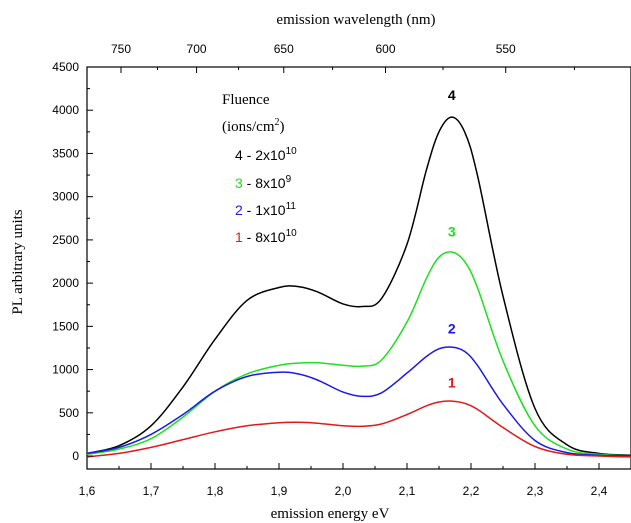 The width and height of the screenshot is (631, 523). Describe the element at coordinates (65, 326) in the screenshot. I see `y-tick-label: 1500` at that location.